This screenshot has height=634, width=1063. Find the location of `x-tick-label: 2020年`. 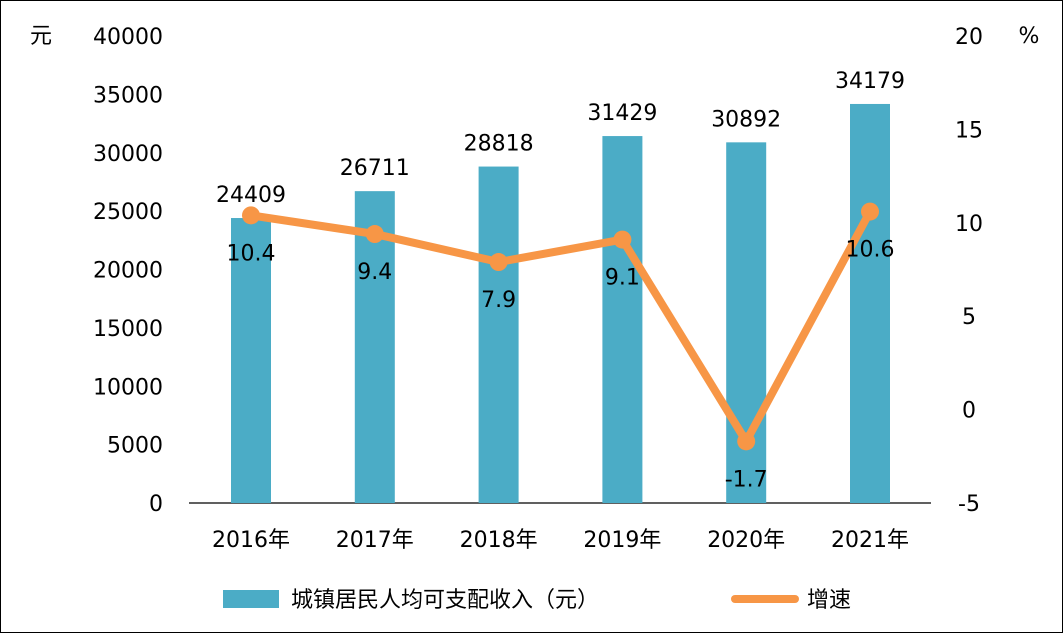

x-tick-label: 2020年 is located at coordinates (746, 540).